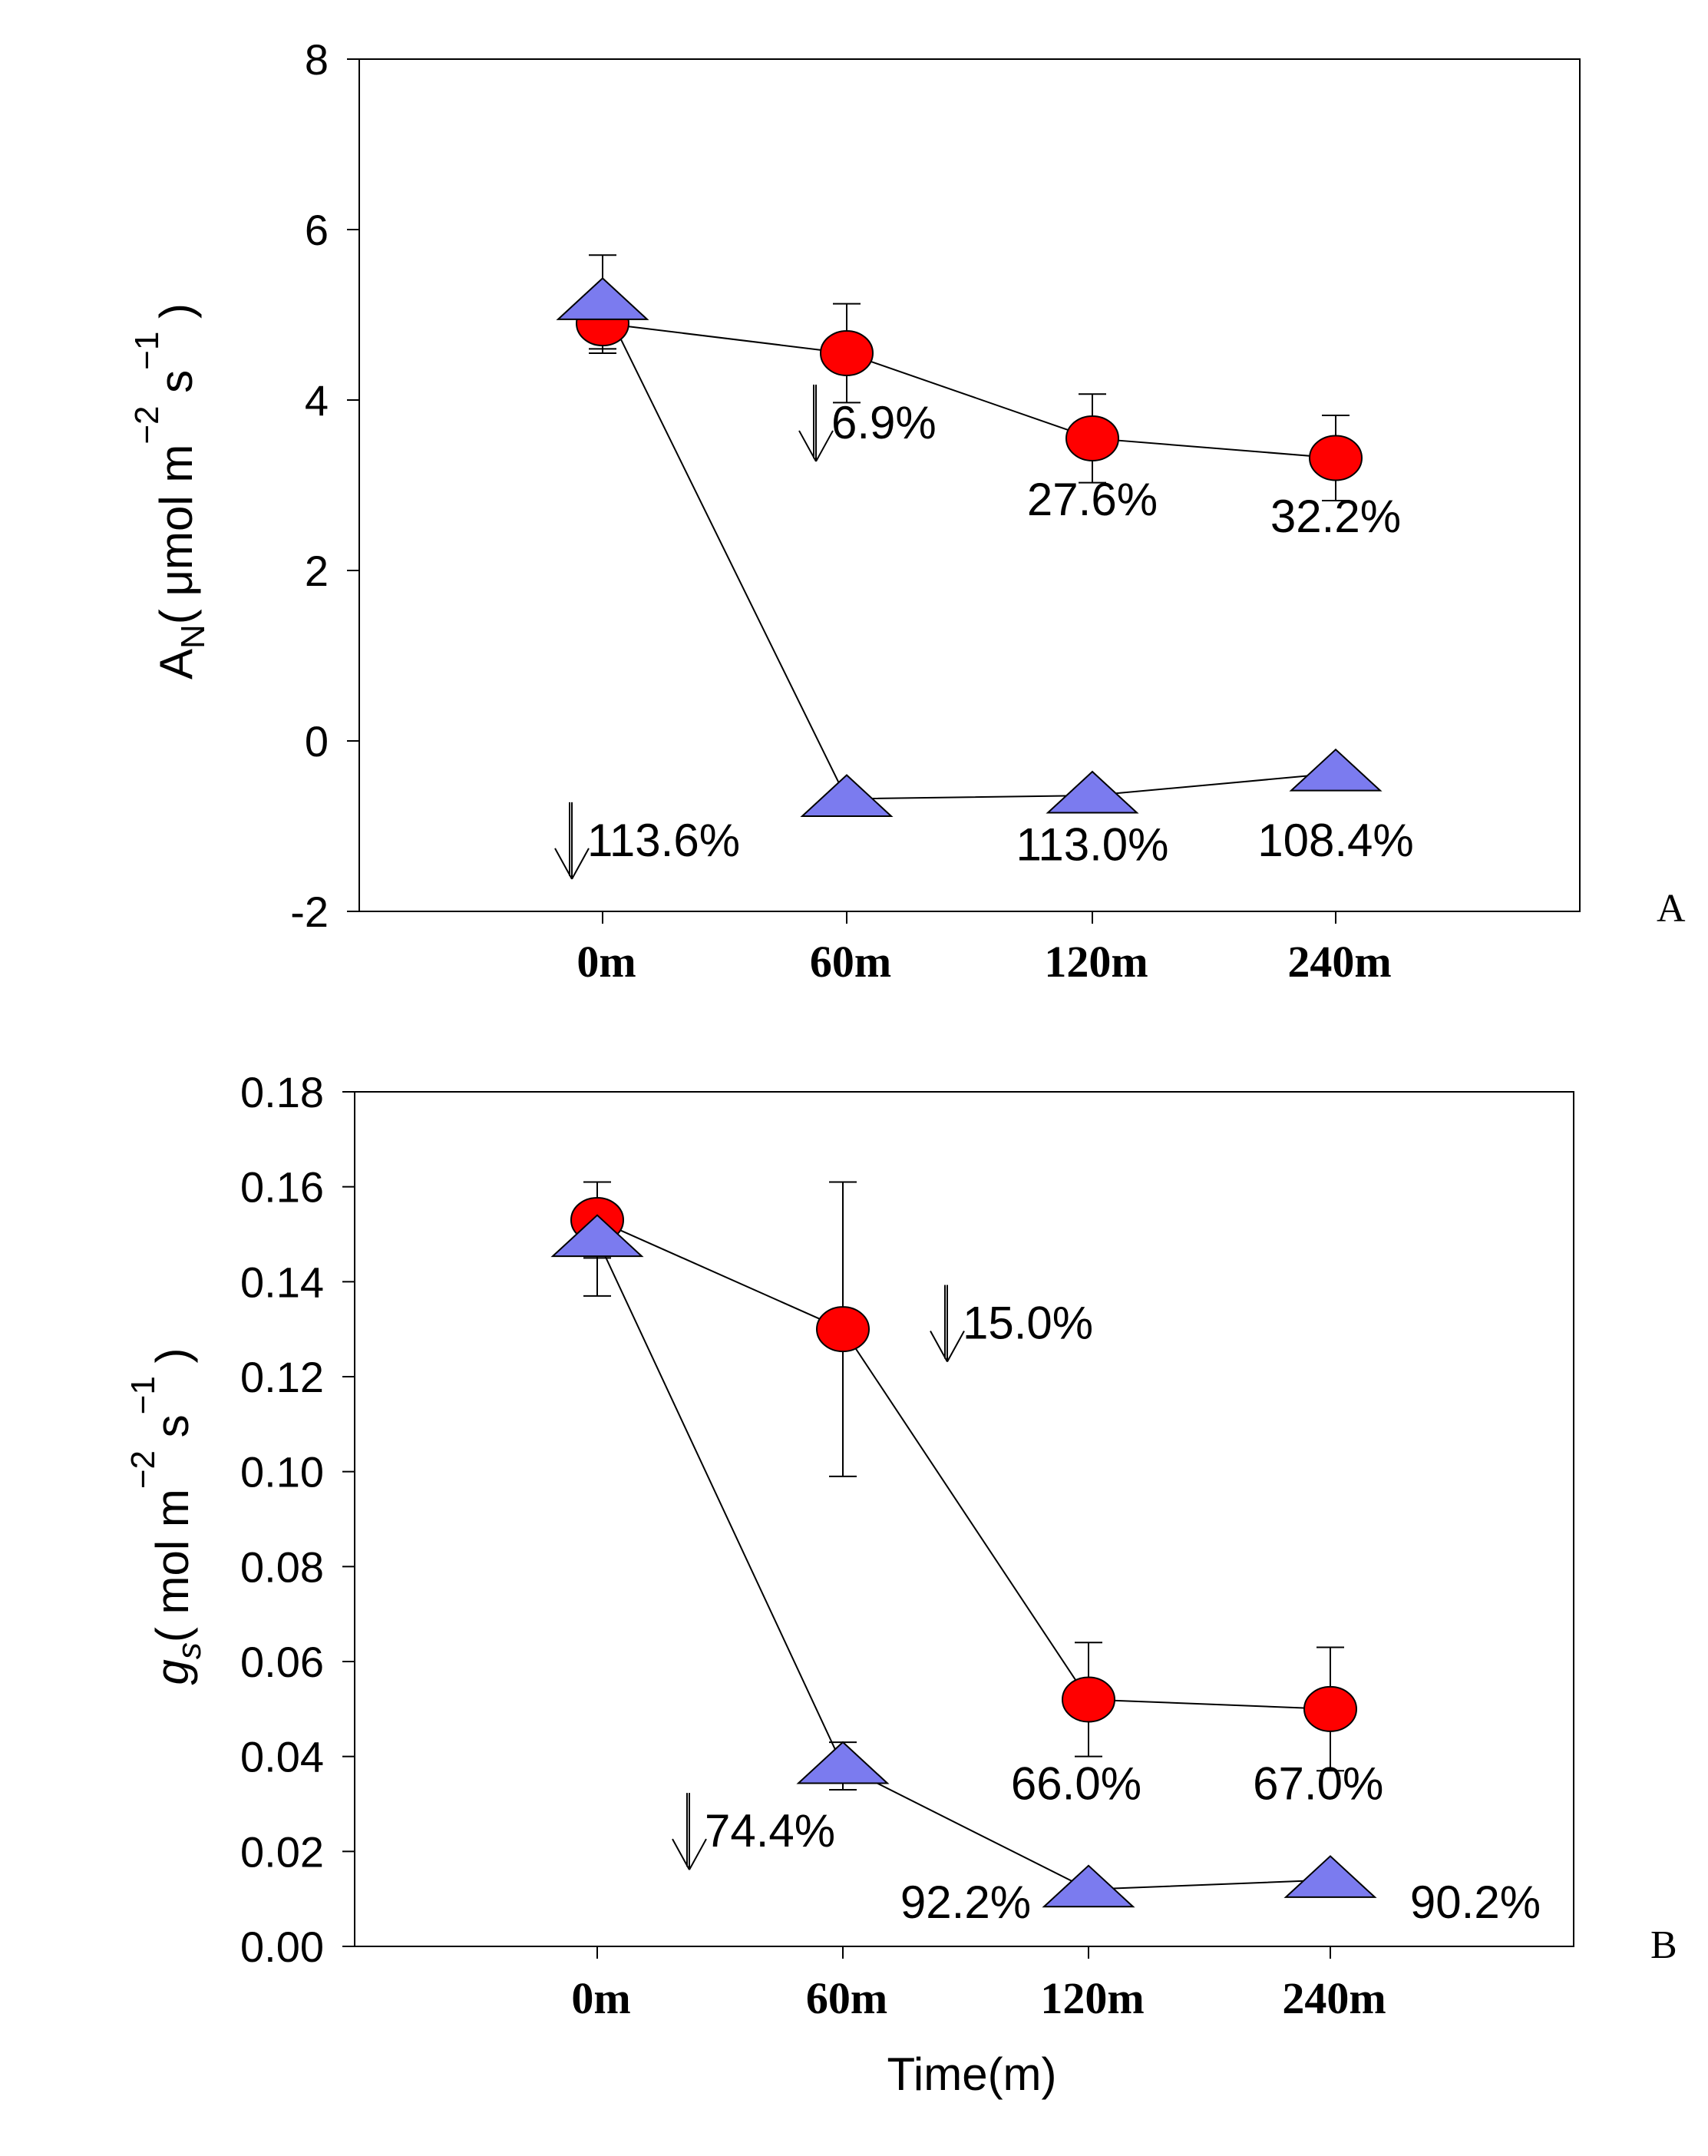  I want to click on annotation-label: 113.0%, so click(1092, 844).